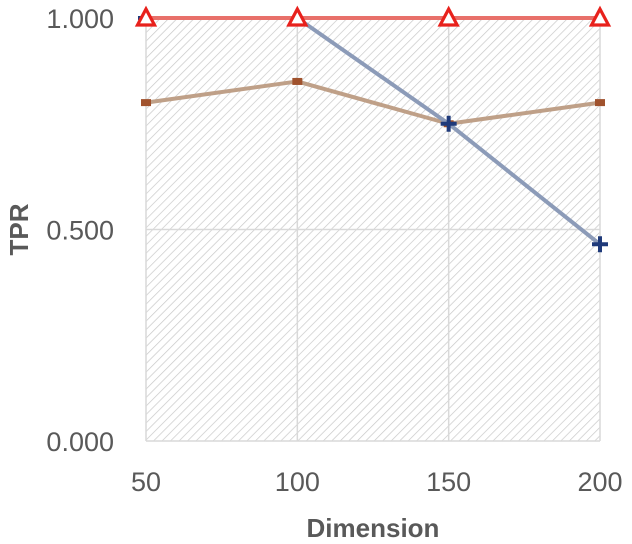  What do you see at coordinates (146, 482) in the screenshot?
I see `x-tick-label: 50` at bounding box center [146, 482].